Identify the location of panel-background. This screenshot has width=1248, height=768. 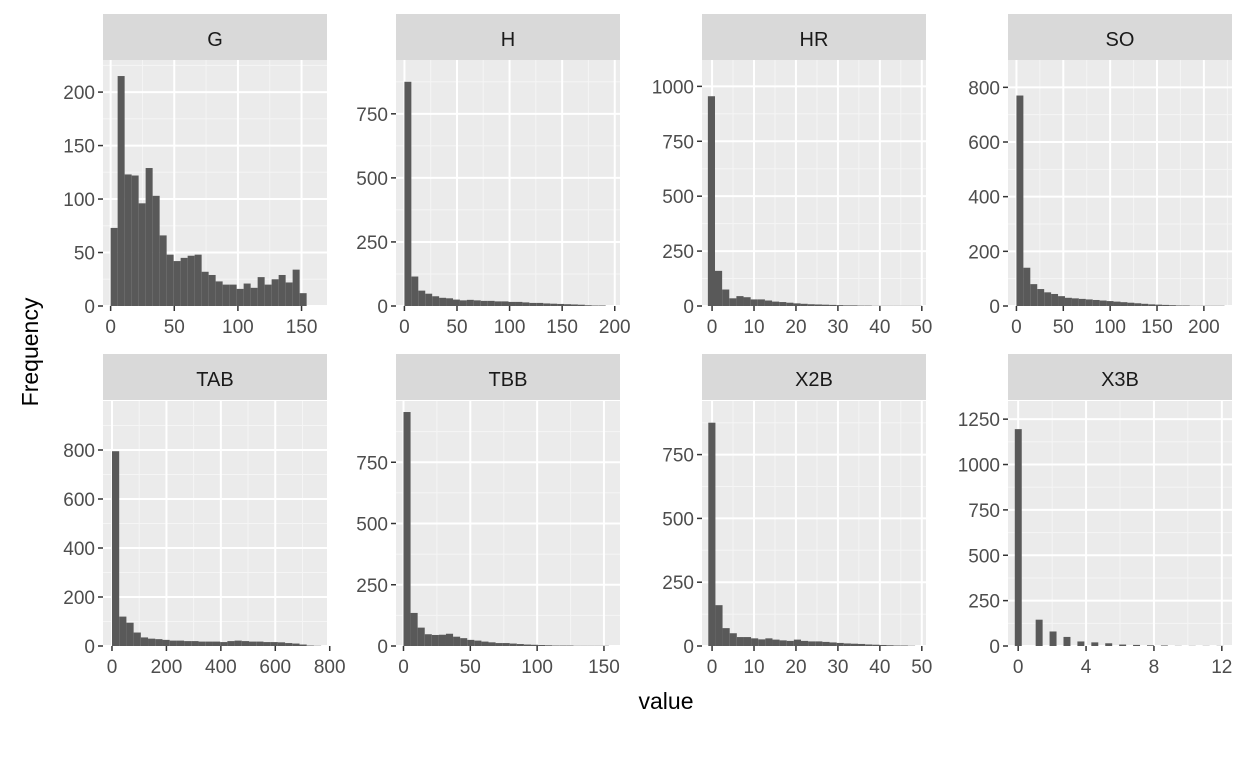
(814, 523).